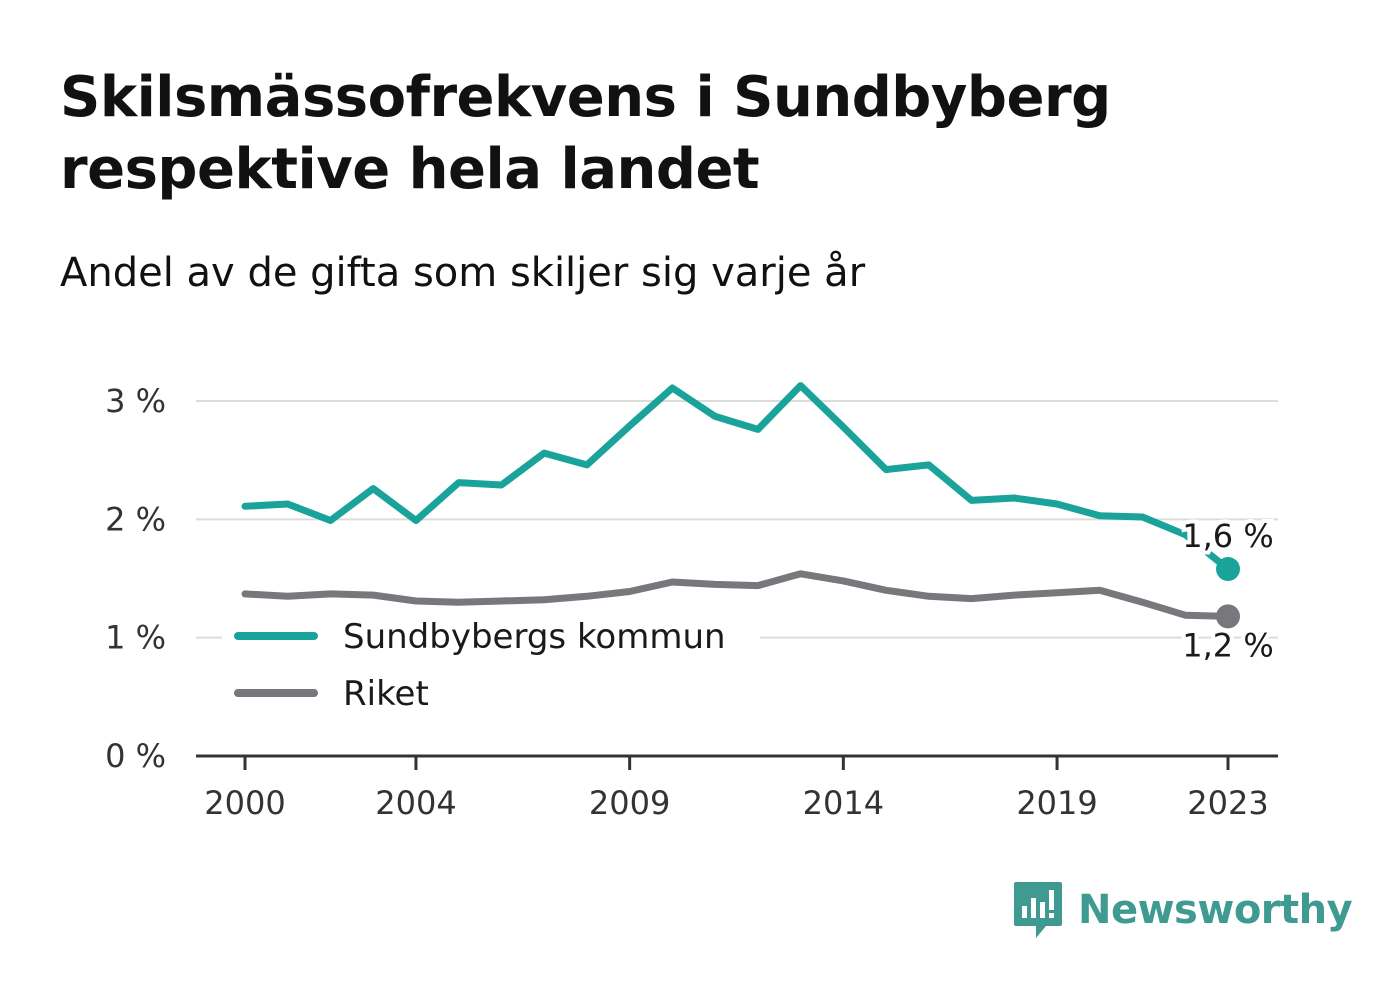  I want to click on end-value-label: 1,2 %, so click(1227, 645).